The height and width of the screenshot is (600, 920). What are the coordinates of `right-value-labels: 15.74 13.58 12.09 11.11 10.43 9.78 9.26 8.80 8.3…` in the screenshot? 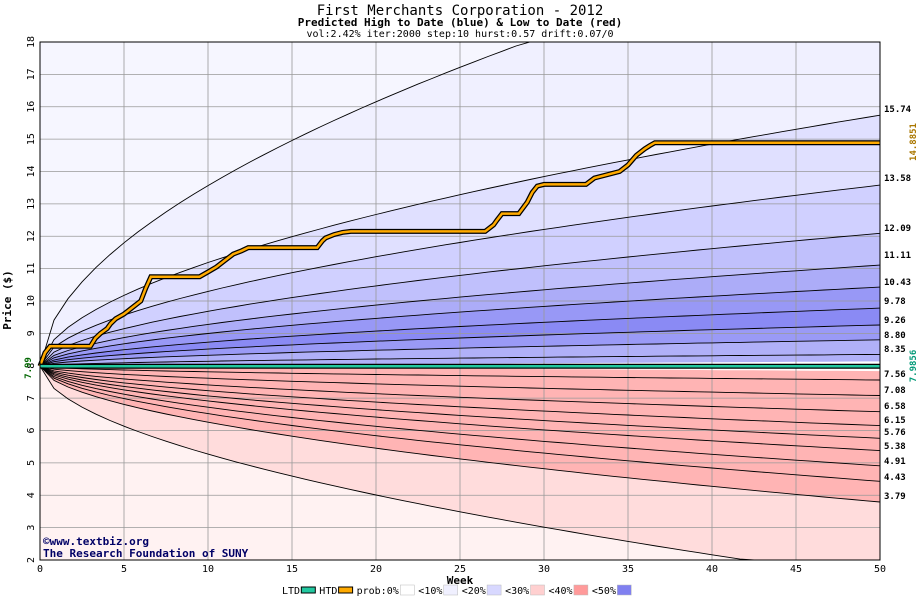 It's located at (898, 303).